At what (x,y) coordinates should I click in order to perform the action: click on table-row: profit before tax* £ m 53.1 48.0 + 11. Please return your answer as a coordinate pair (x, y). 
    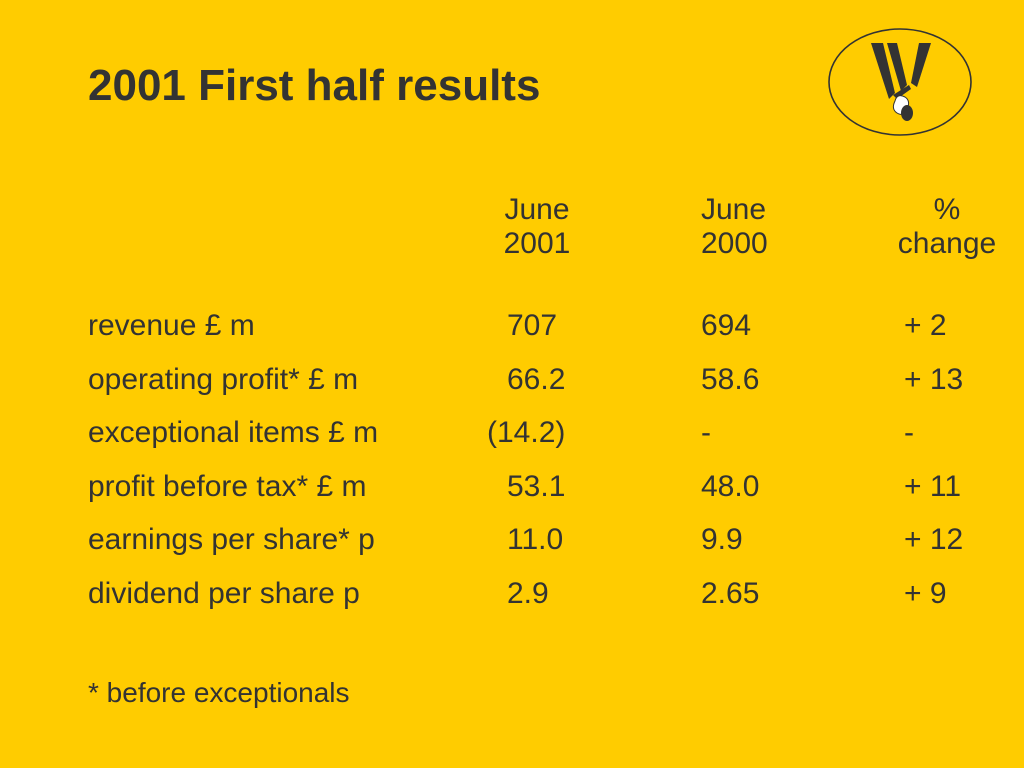
    Looking at the image, I should click on (512, 494).